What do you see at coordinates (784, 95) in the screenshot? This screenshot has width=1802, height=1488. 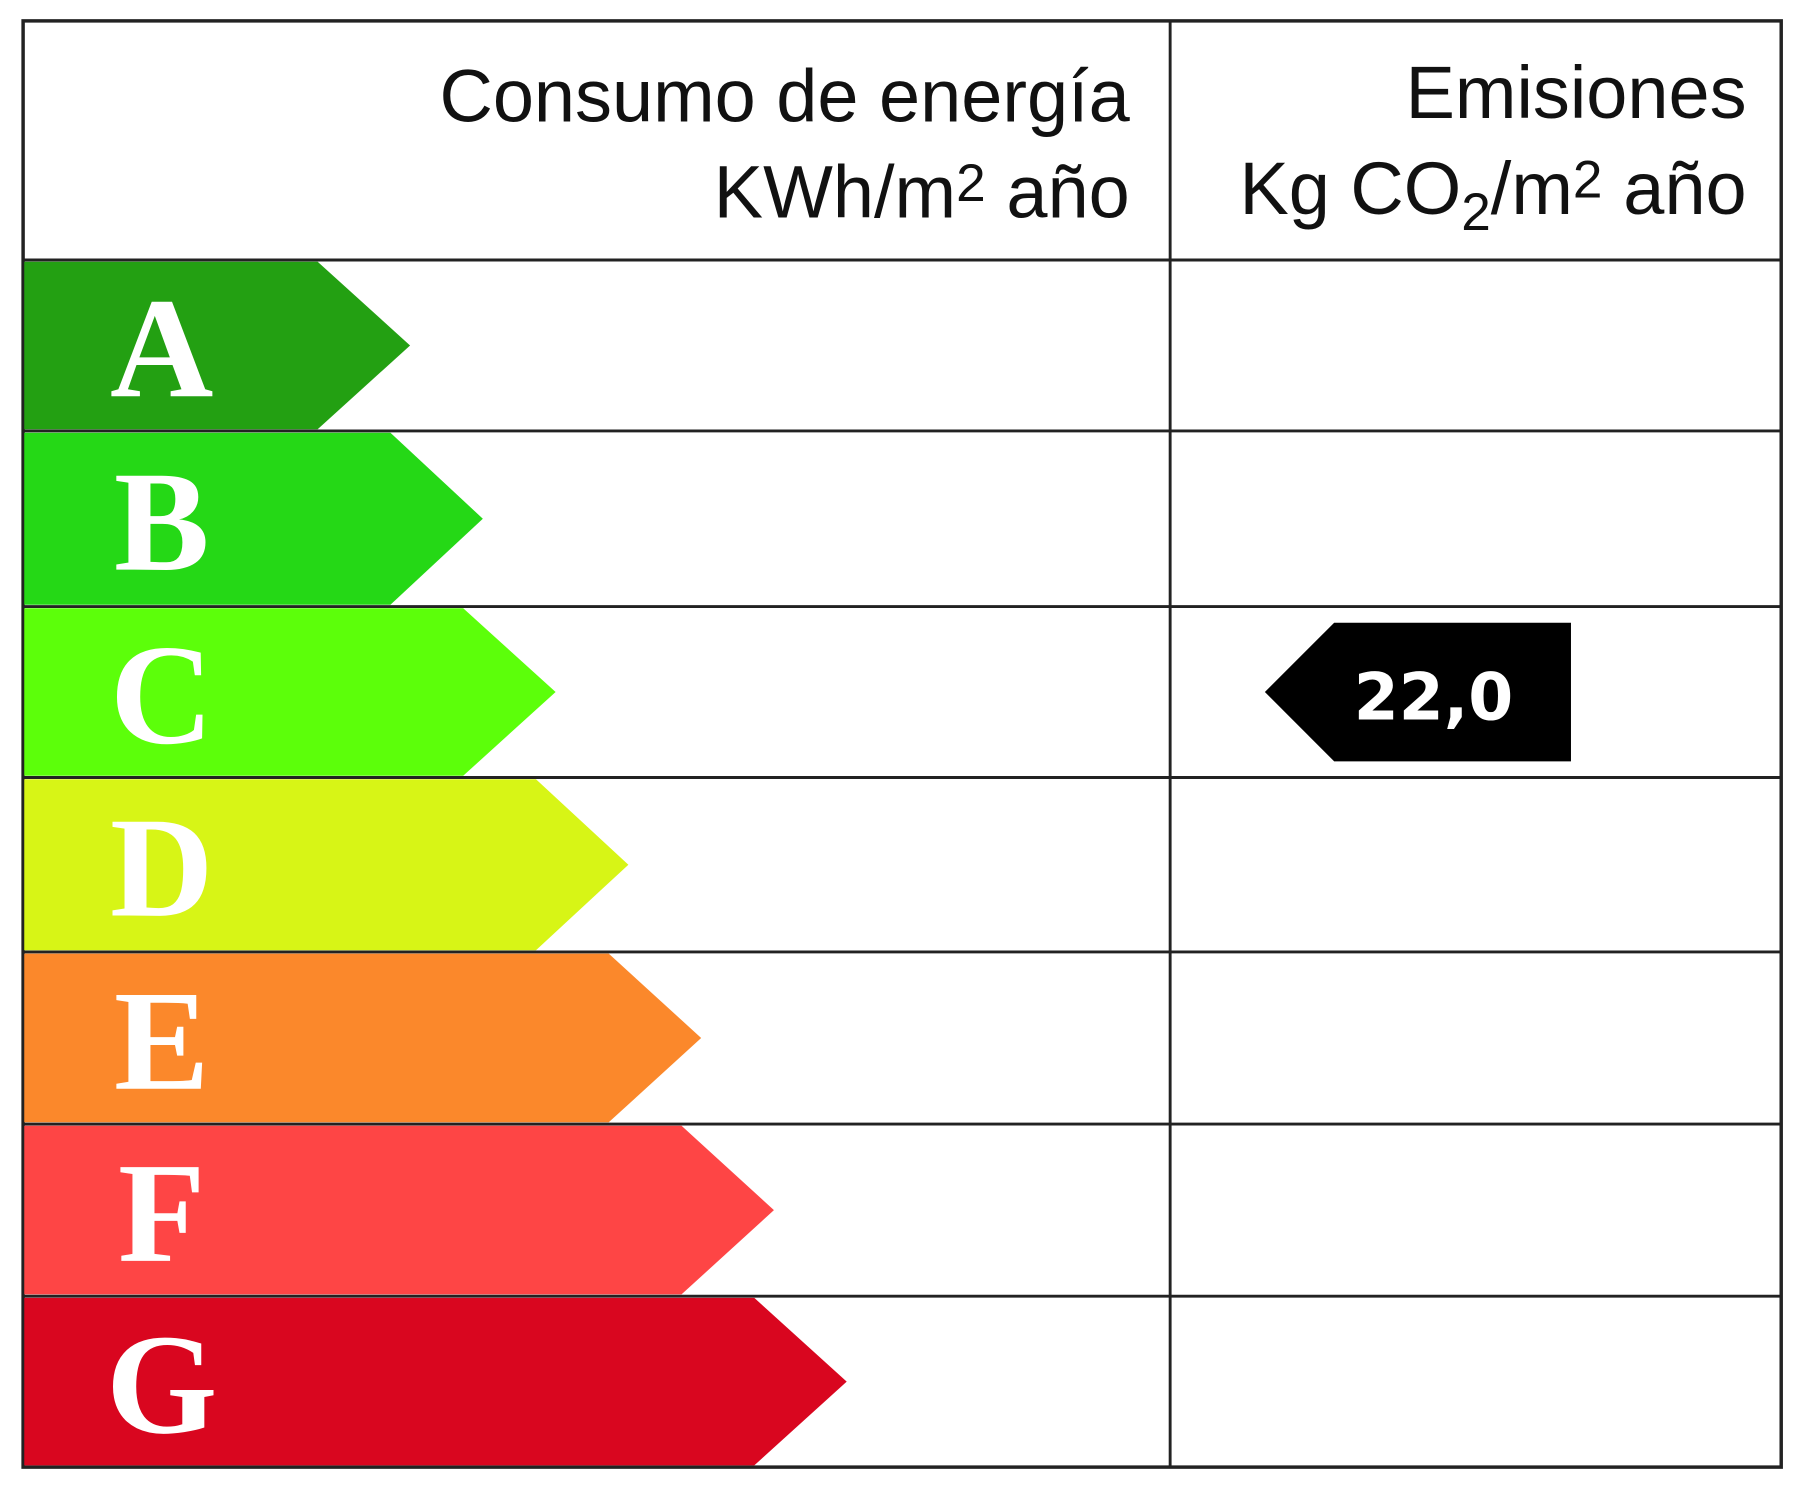 I see `energy-title: Consumo de energía` at bounding box center [784, 95].